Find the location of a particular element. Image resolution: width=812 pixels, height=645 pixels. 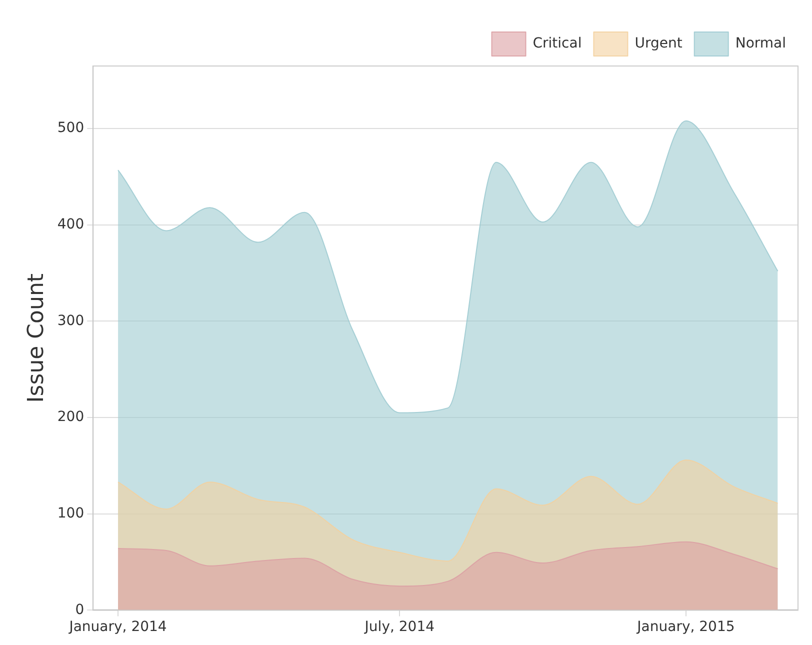

y-tick-label: 400 is located at coordinates (70, 224).